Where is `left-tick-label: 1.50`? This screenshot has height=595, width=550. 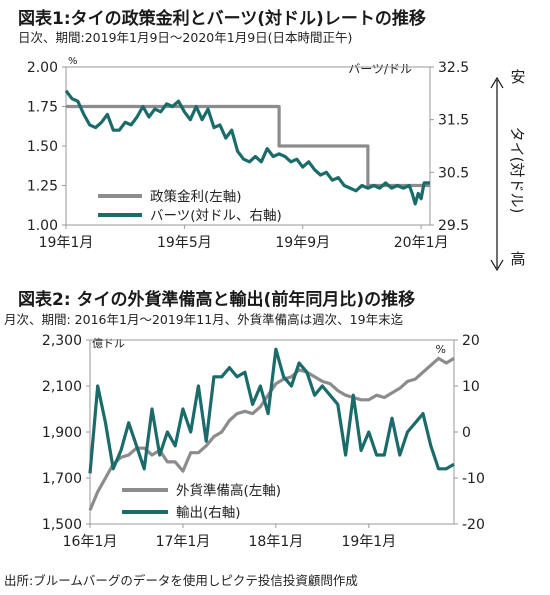 left-tick-label: 1.50 is located at coordinates (42, 147).